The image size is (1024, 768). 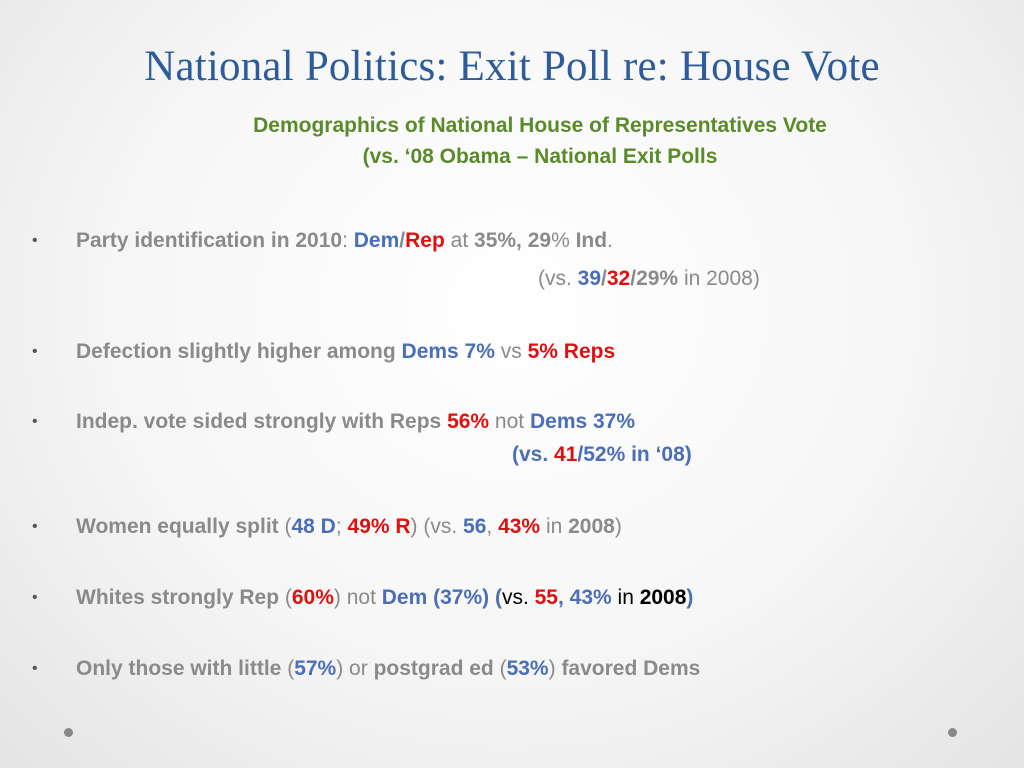 I want to click on text-run-rep: 60%, so click(x=312, y=597).